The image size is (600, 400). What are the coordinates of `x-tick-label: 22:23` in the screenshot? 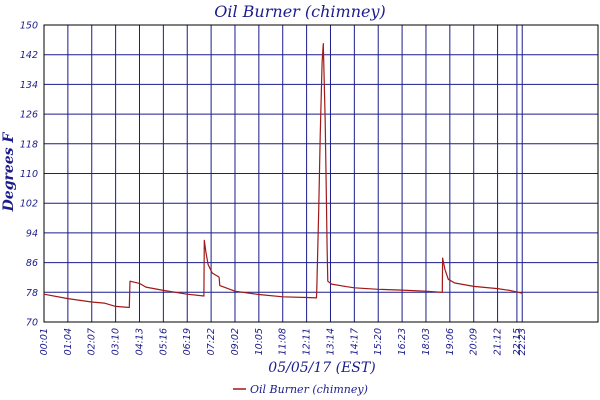 It's located at (522, 341).